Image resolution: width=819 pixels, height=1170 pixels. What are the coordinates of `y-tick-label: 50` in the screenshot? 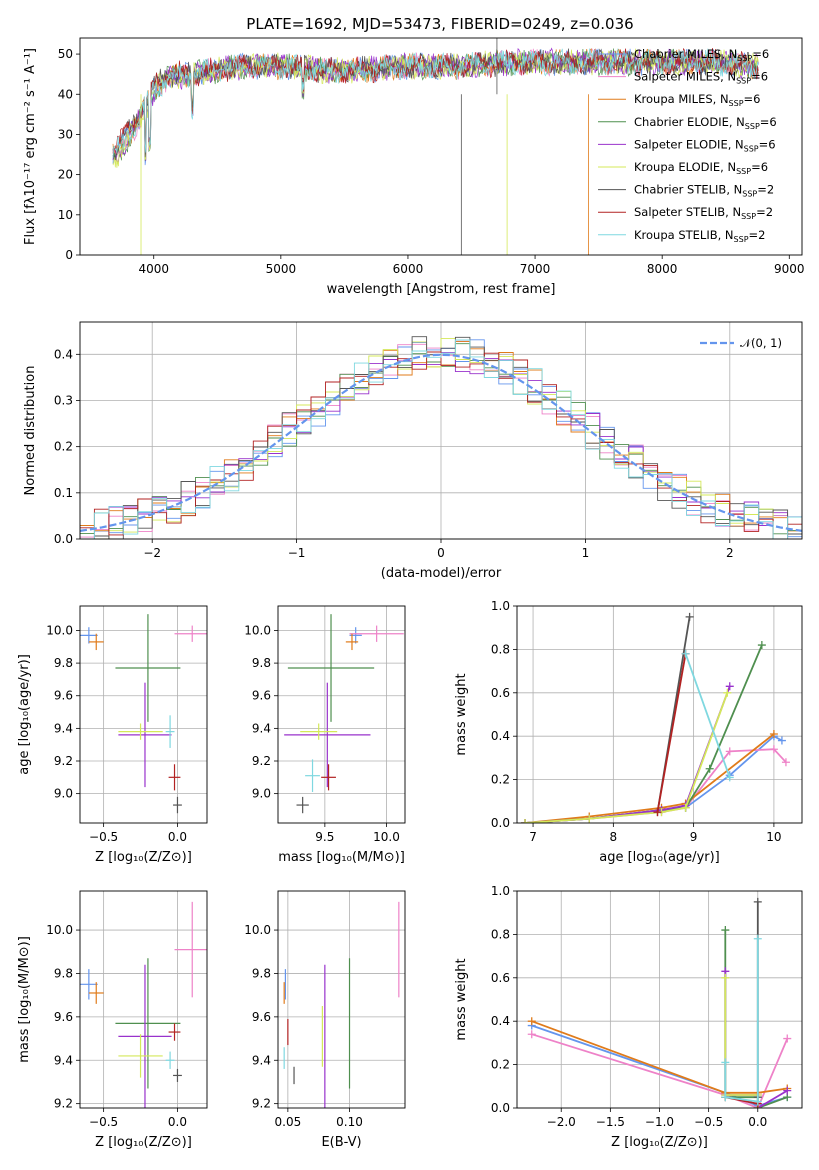 It's located at (65, 54).